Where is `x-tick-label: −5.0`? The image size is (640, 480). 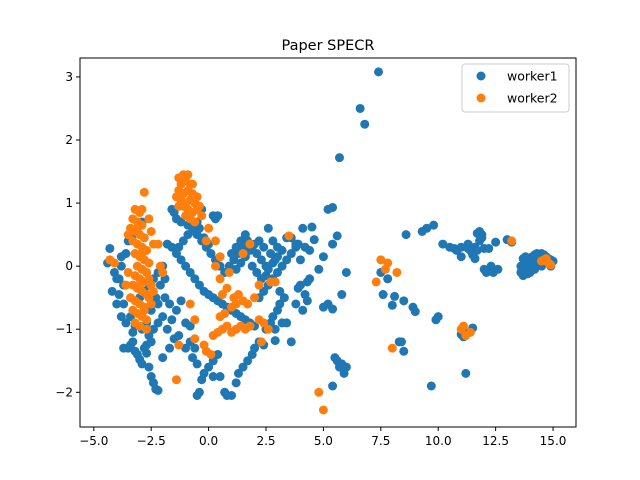
x-tick-label: −5.0 is located at coordinates (93, 441).